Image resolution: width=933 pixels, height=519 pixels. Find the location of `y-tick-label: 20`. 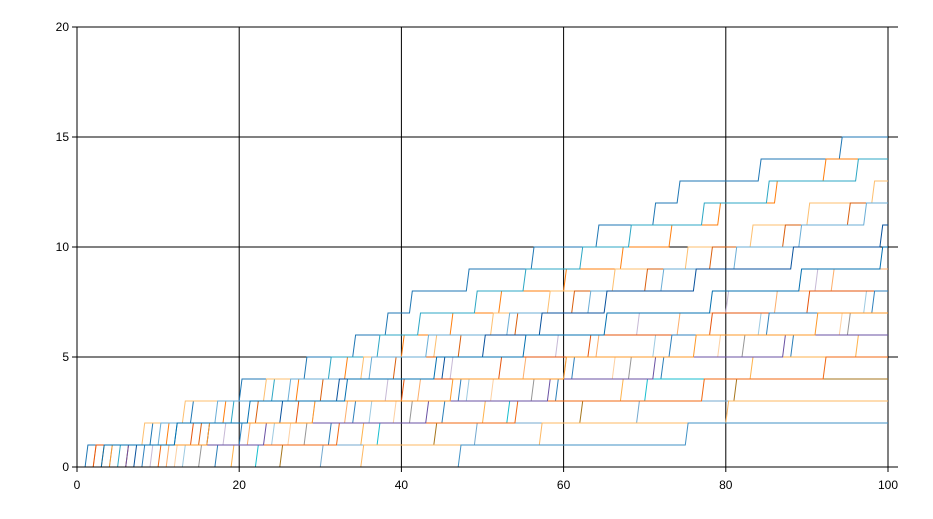

y-tick-label: 20 is located at coordinates (63, 27).